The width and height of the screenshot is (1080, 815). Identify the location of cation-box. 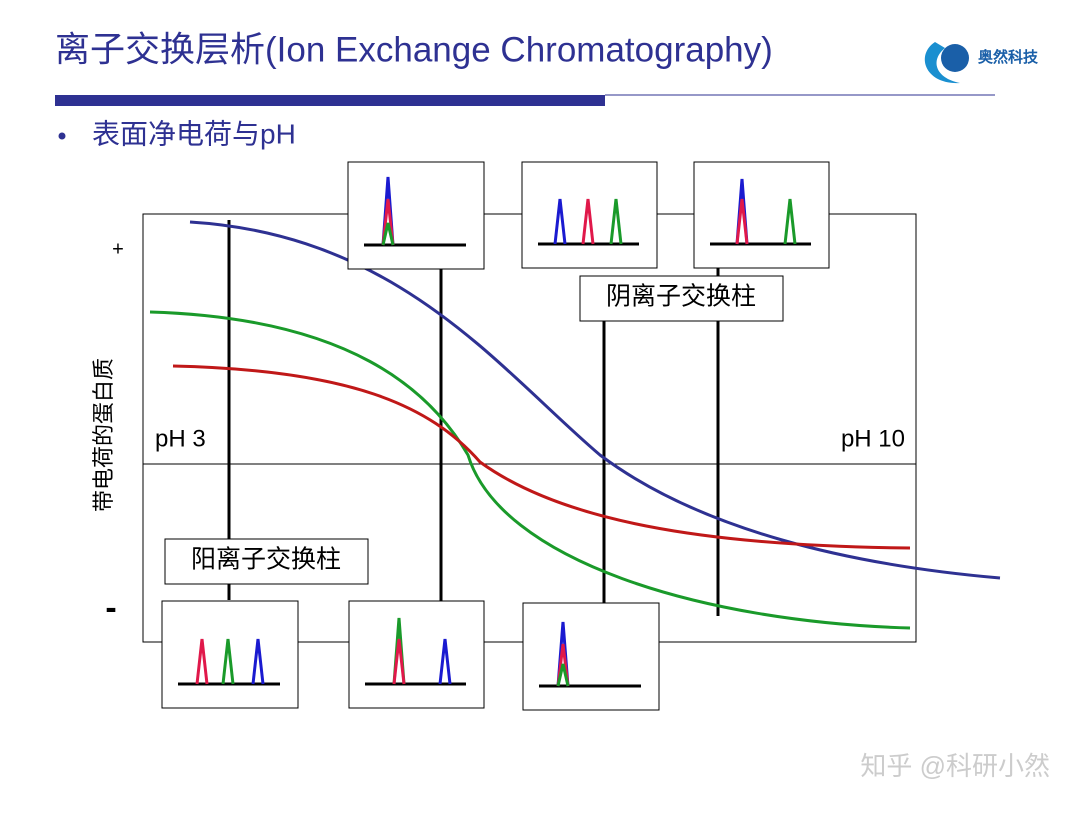
(266, 561).